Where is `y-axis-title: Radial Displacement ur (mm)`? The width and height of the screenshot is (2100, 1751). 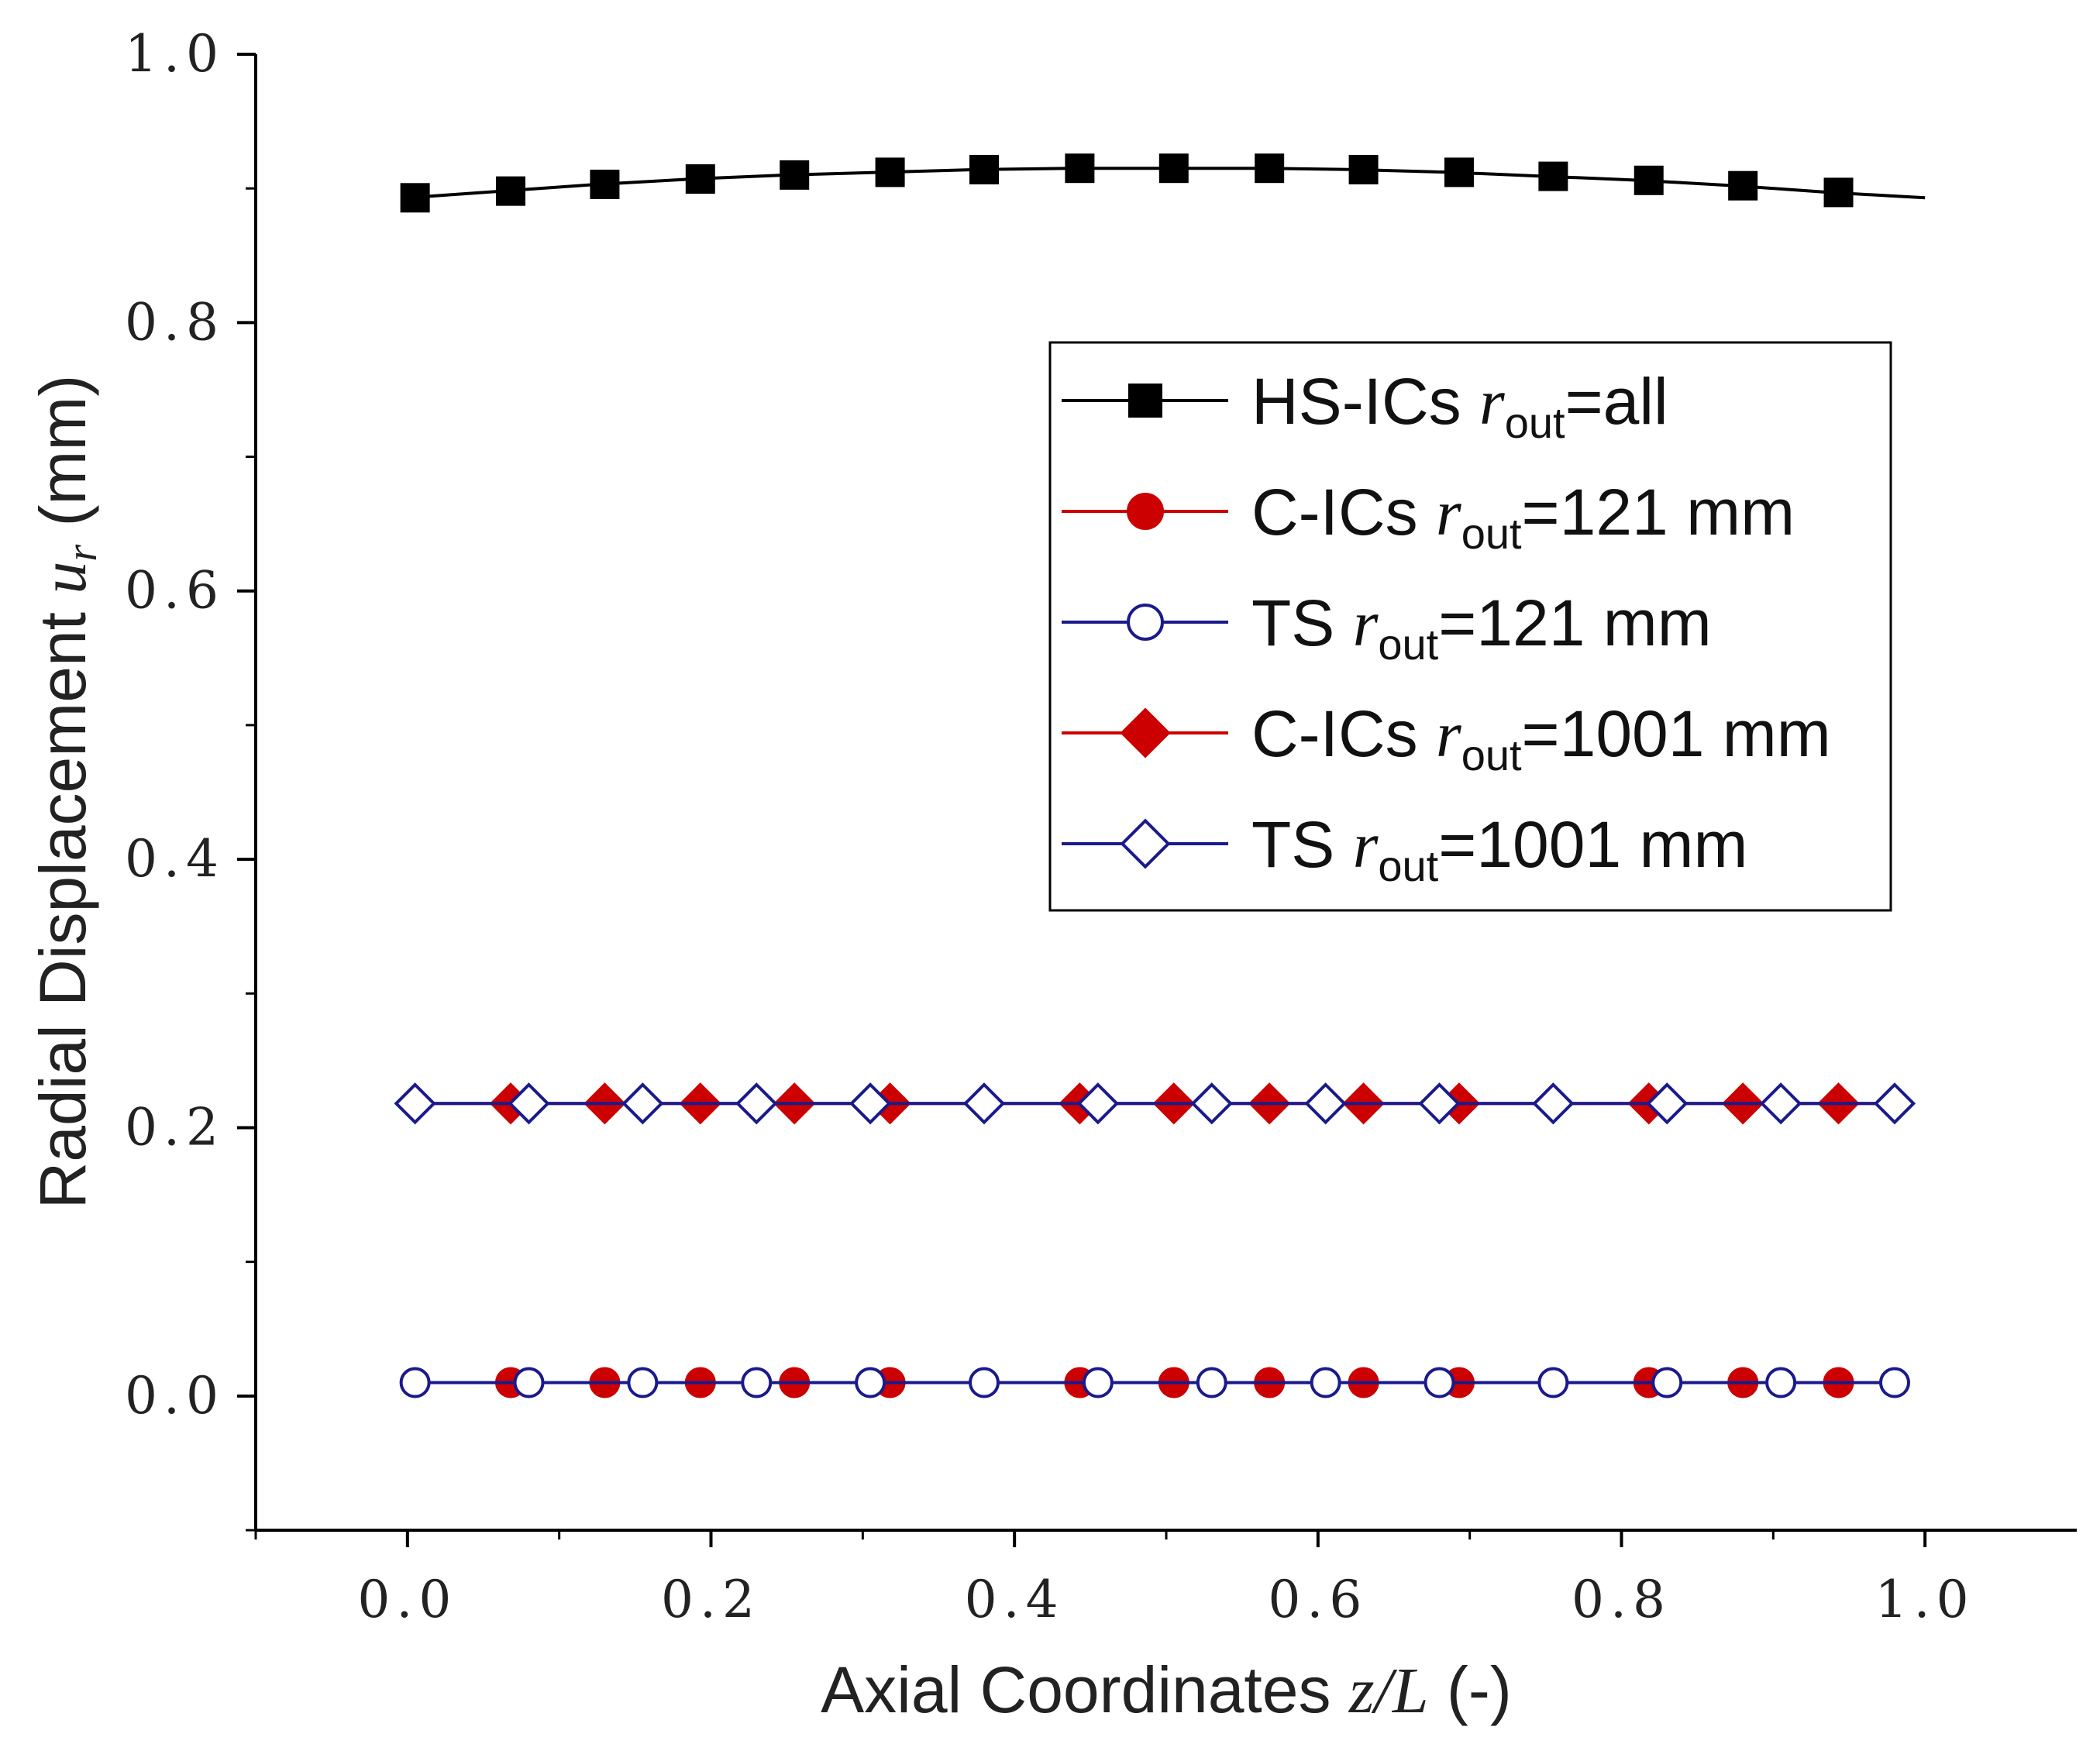 y-axis-title: Radial Displacement ur (mm) is located at coordinates (66, 792).